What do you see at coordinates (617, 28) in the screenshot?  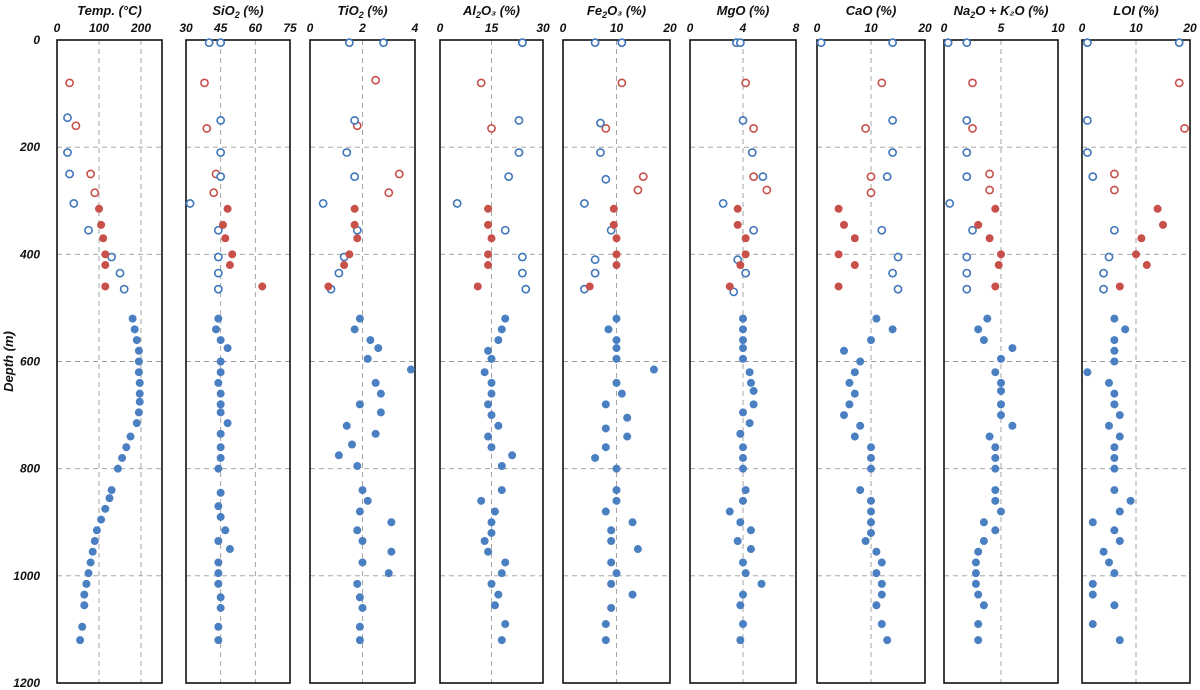 I see `x-tick-label: 10` at bounding box center [617, 28].